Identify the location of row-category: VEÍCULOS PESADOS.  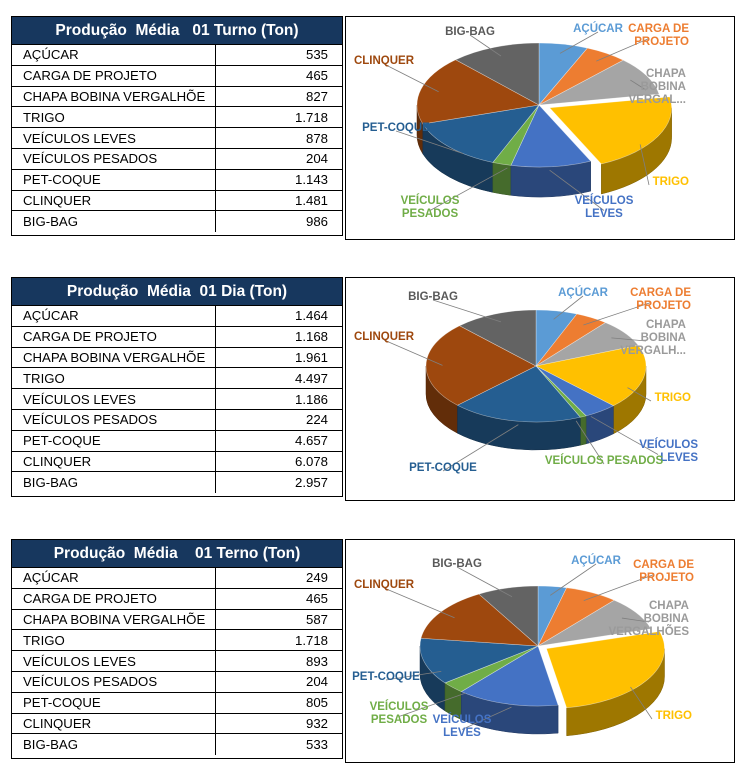
(114, 419).